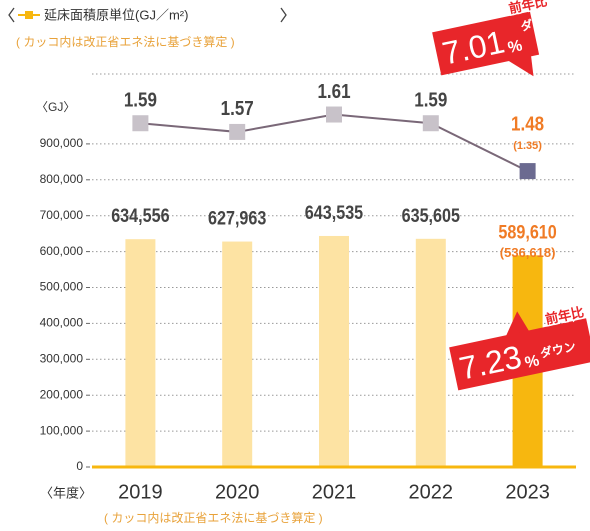 This screenshot has height=531, width=590. What do you see at coordinates (431, 216) in the screenshot?
I see `bar-value-label: 635,605` at bounding box center [431, 216].